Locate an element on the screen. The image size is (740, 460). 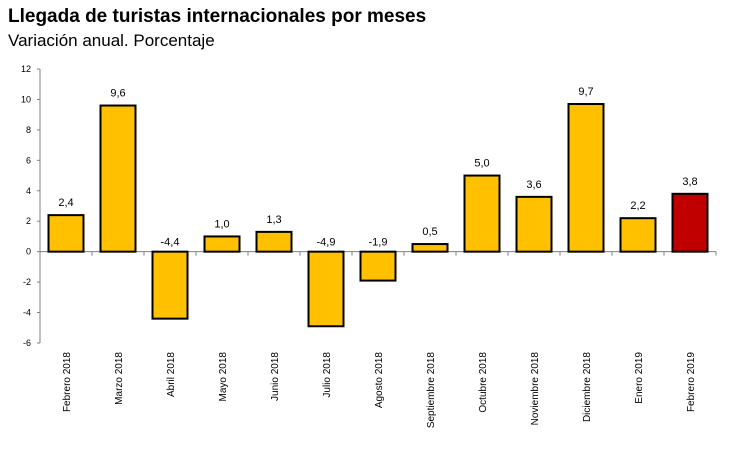
data-label: 0,5 is located at coordinates (429, 232).